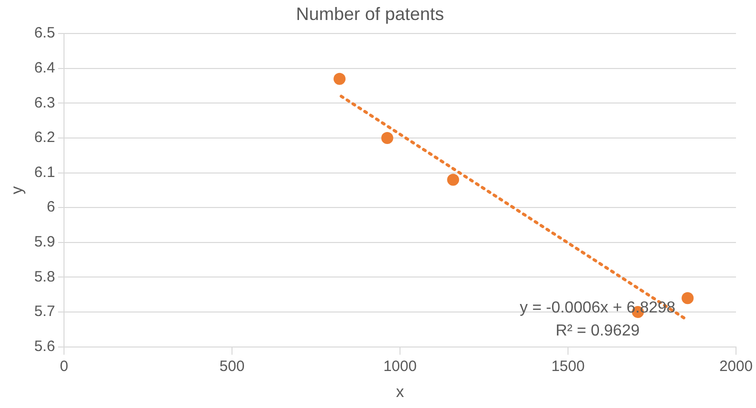 The height and width of the screenshot is (408, 756). I want to click on x-tick-label: 0, so click(64, 366).